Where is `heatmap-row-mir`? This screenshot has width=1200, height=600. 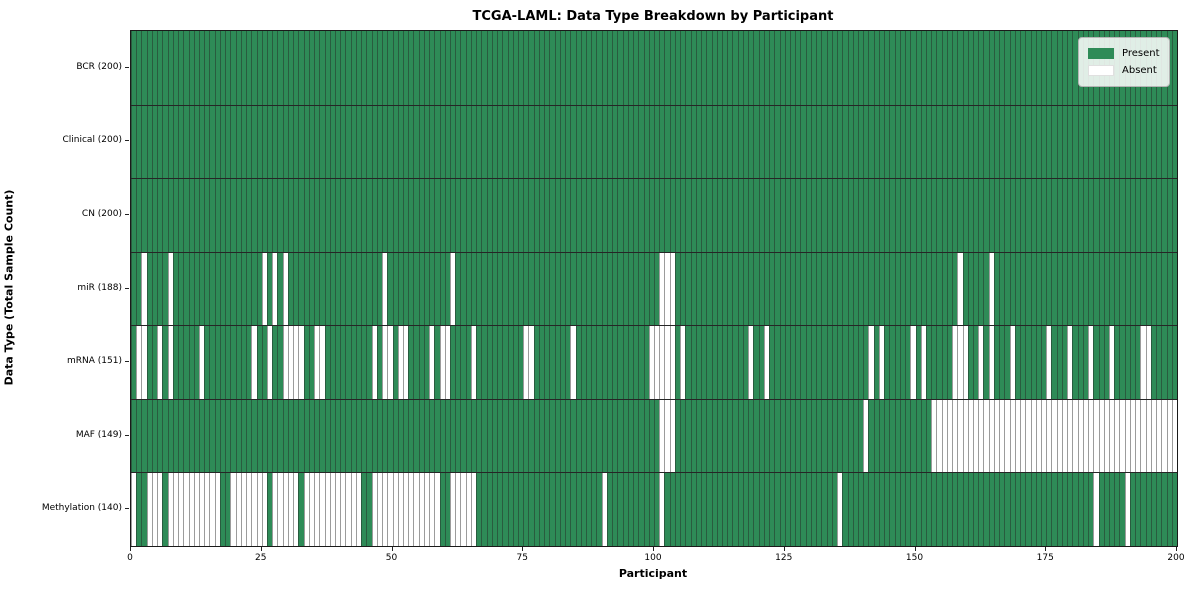
heatmap-row-mir is located at coordinates (654, 288).